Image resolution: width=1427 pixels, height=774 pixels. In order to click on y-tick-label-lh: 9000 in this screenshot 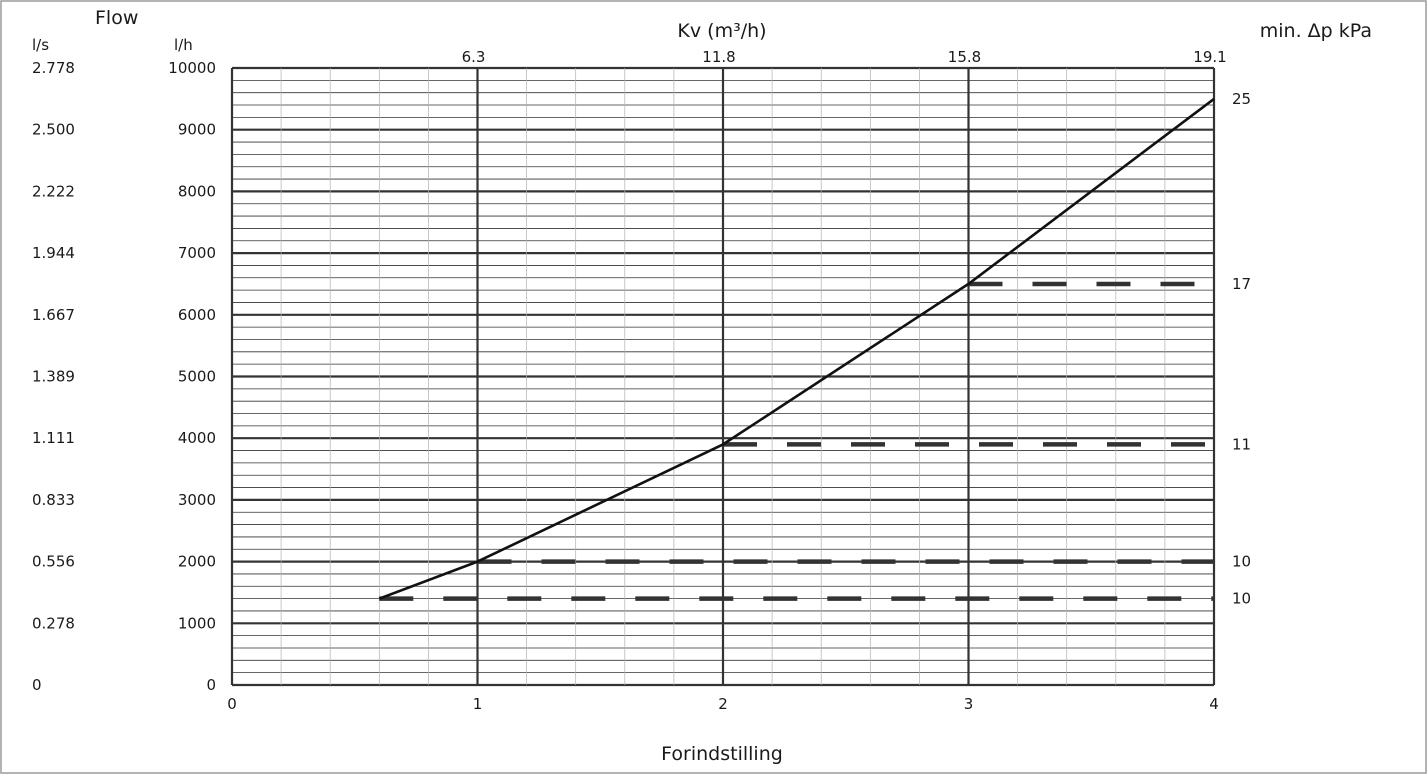, I will do `click(197, 130)`.